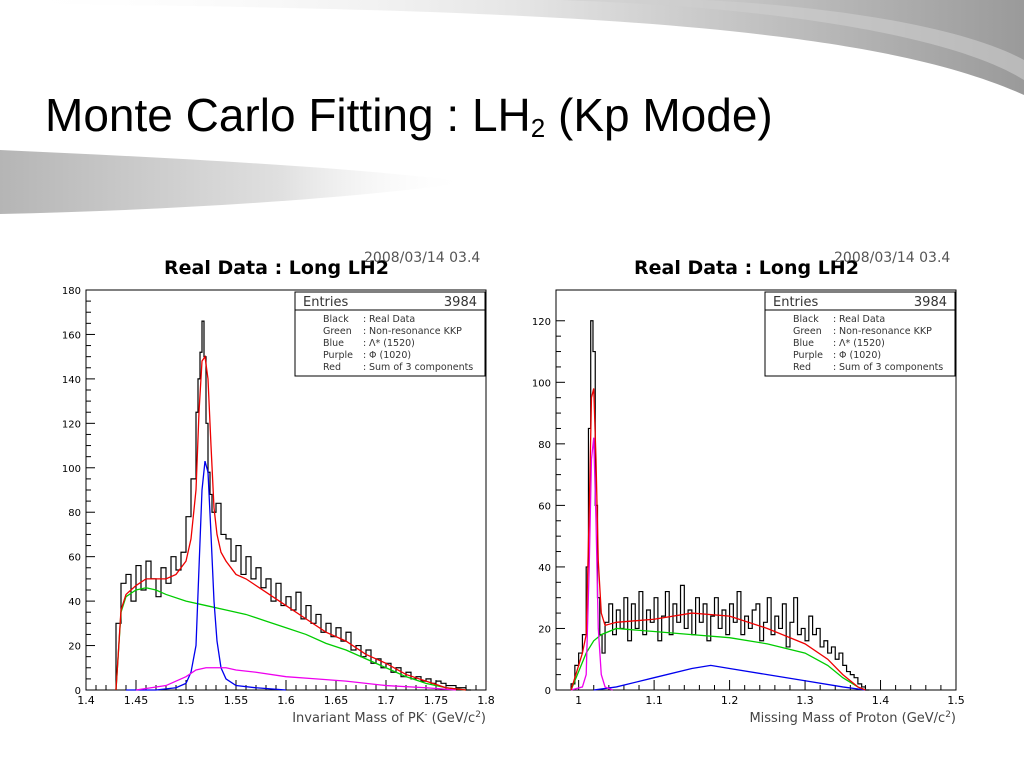 This screenshot has width=1024, height=768. I want to click on legend-entry-name: Purple, so click(338, 355).